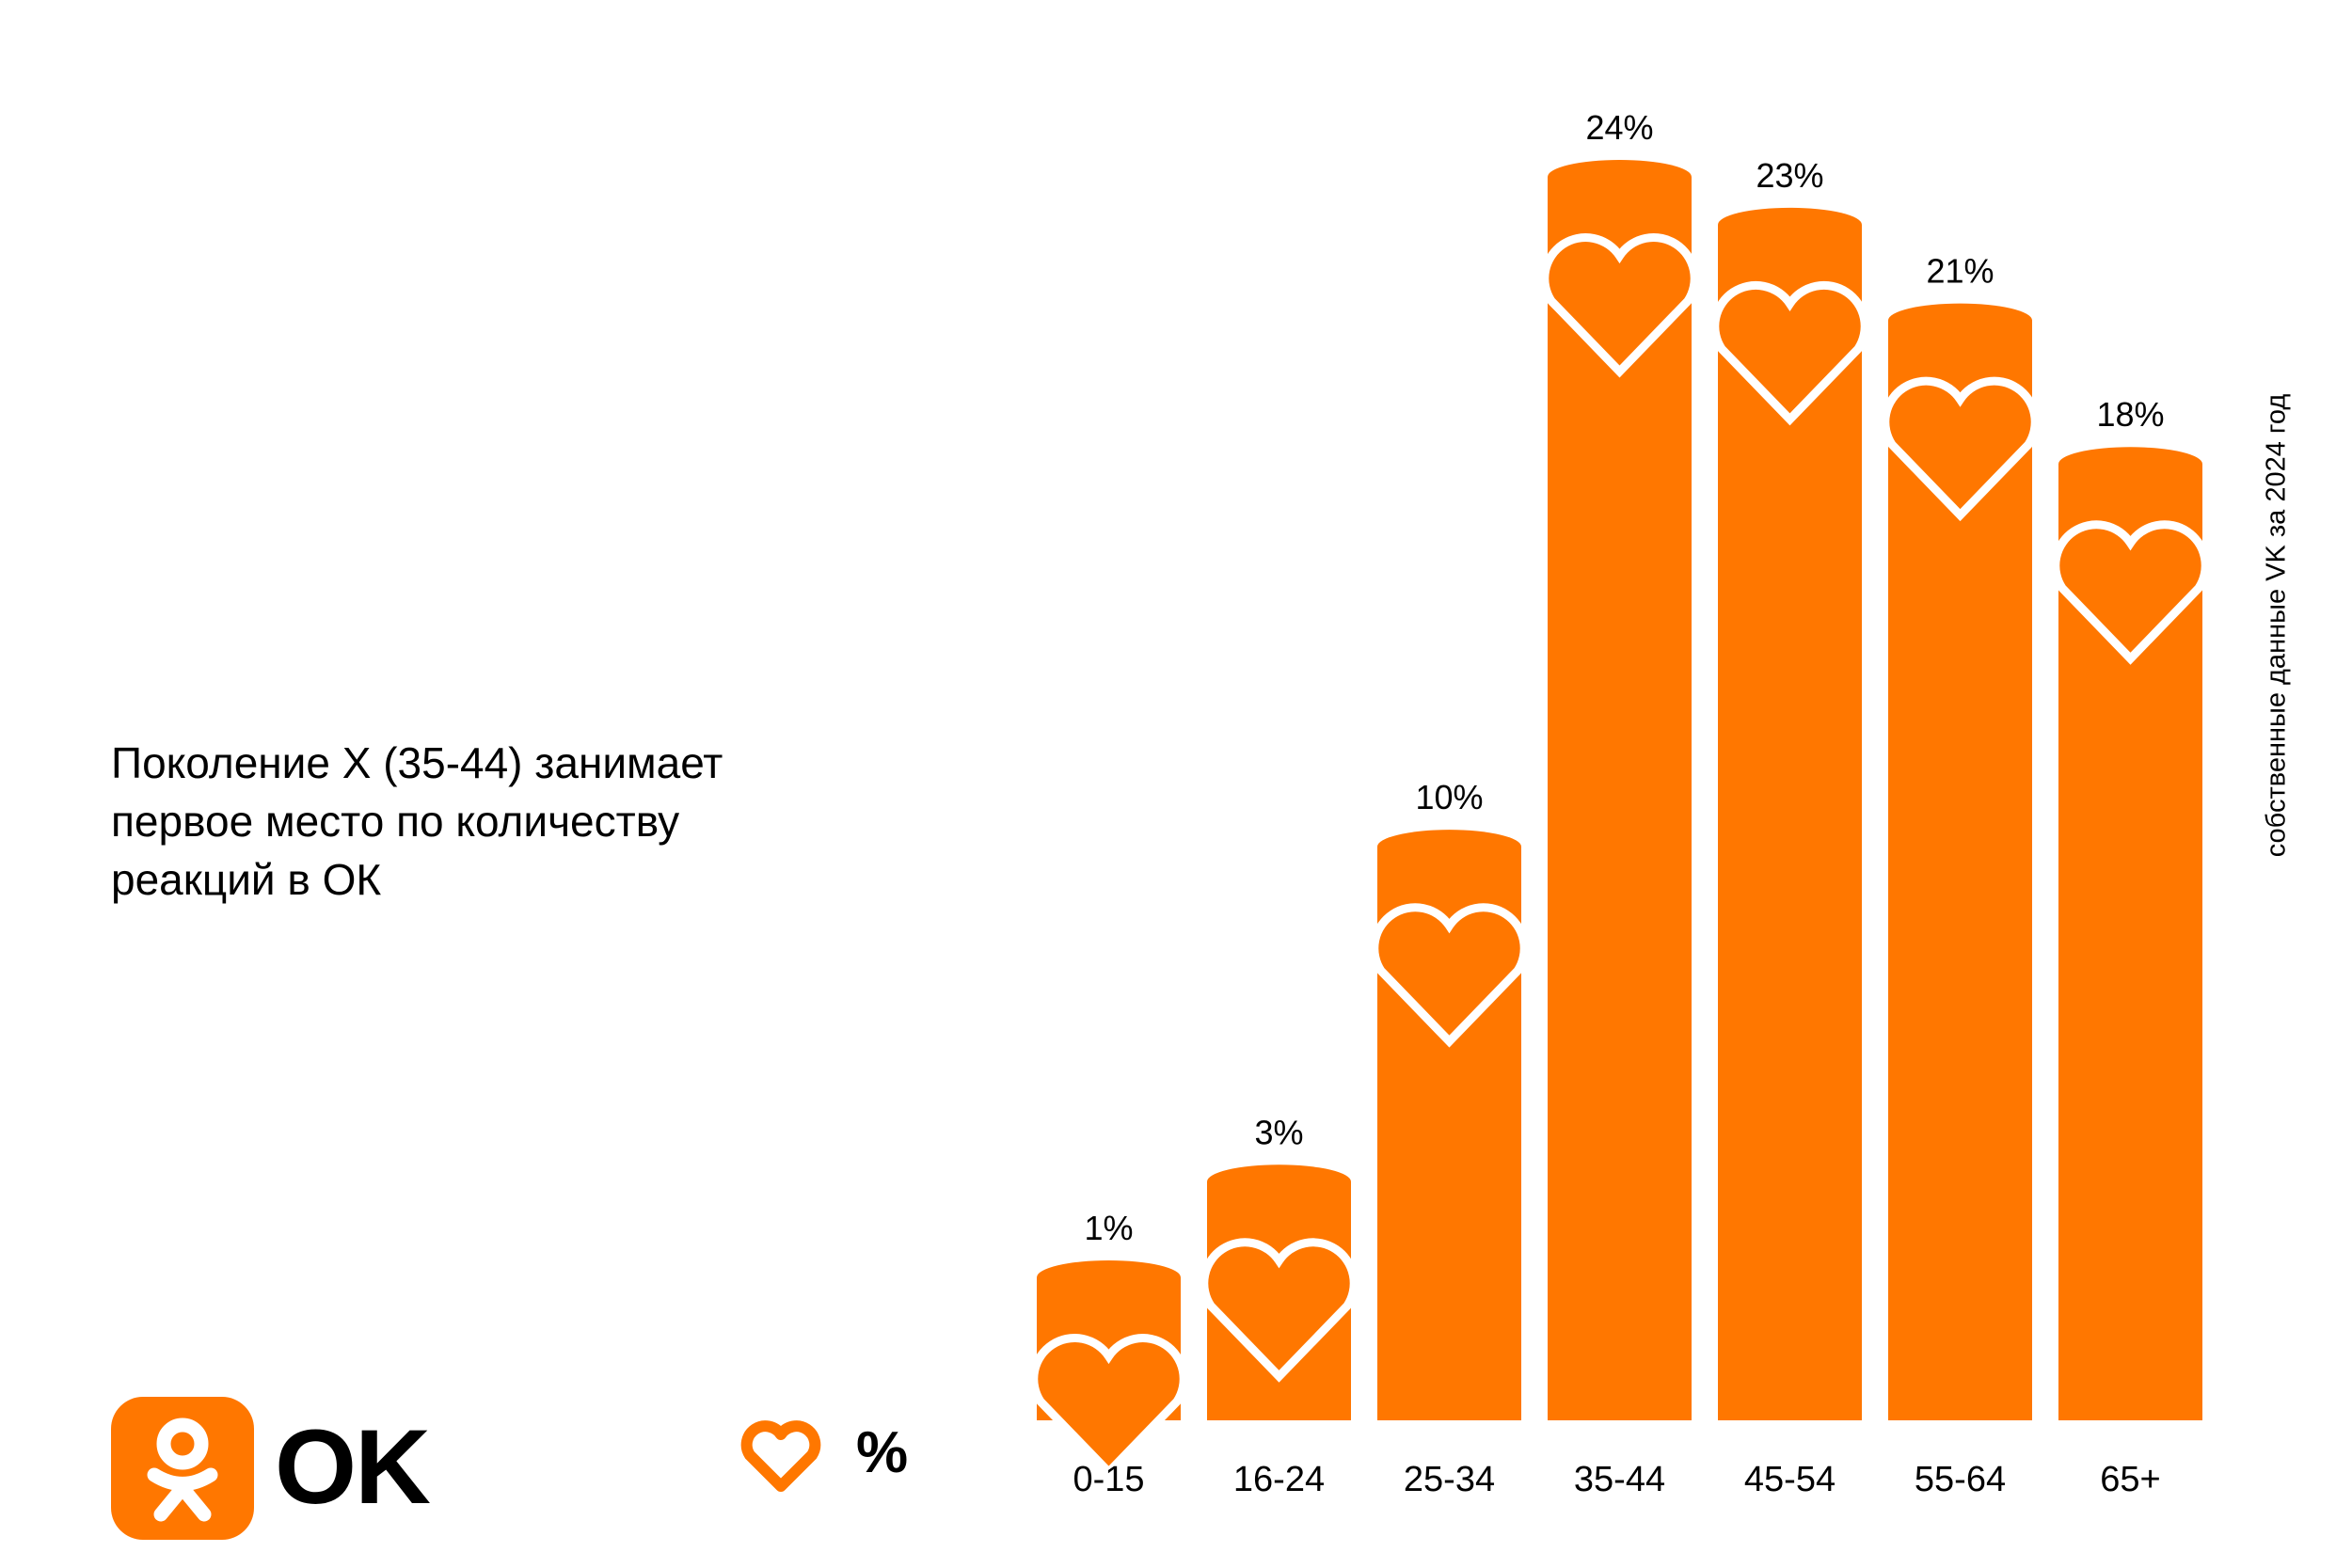 This screenshot has height=1568, width=2352. What do you see at coordinates (1108, 1228) in the screenshot?
I see `data-label: 1%` at bounding box center [1108, 1228].